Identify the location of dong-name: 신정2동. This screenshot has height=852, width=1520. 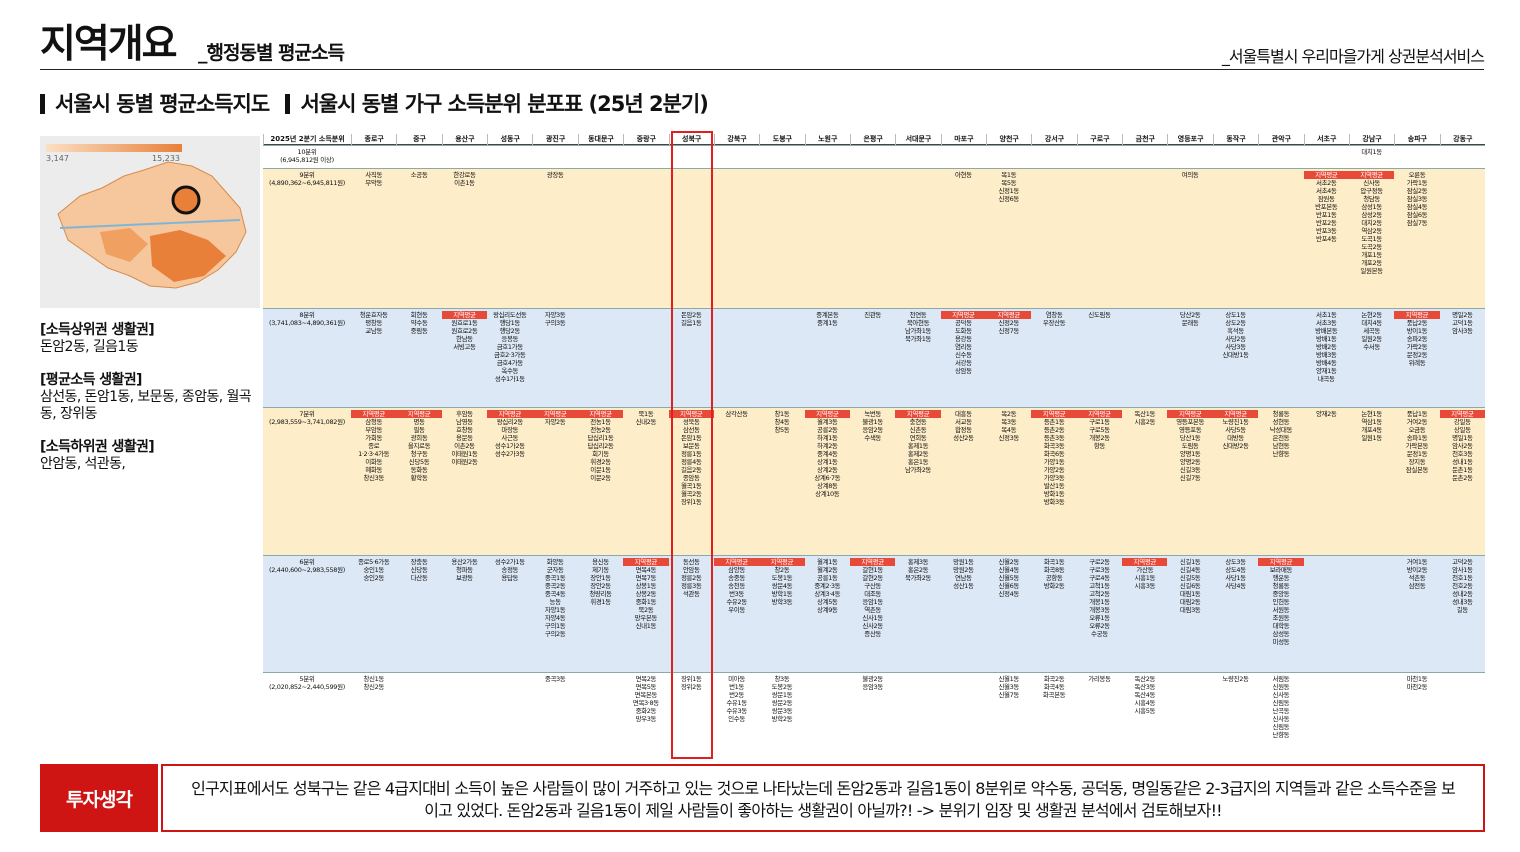
(1008, 323).